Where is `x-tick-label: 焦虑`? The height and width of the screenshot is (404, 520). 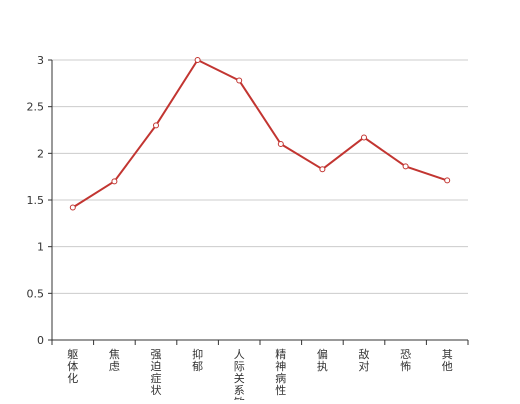
x-tick-label: 焦虑 is located at coordinates (114, 360).